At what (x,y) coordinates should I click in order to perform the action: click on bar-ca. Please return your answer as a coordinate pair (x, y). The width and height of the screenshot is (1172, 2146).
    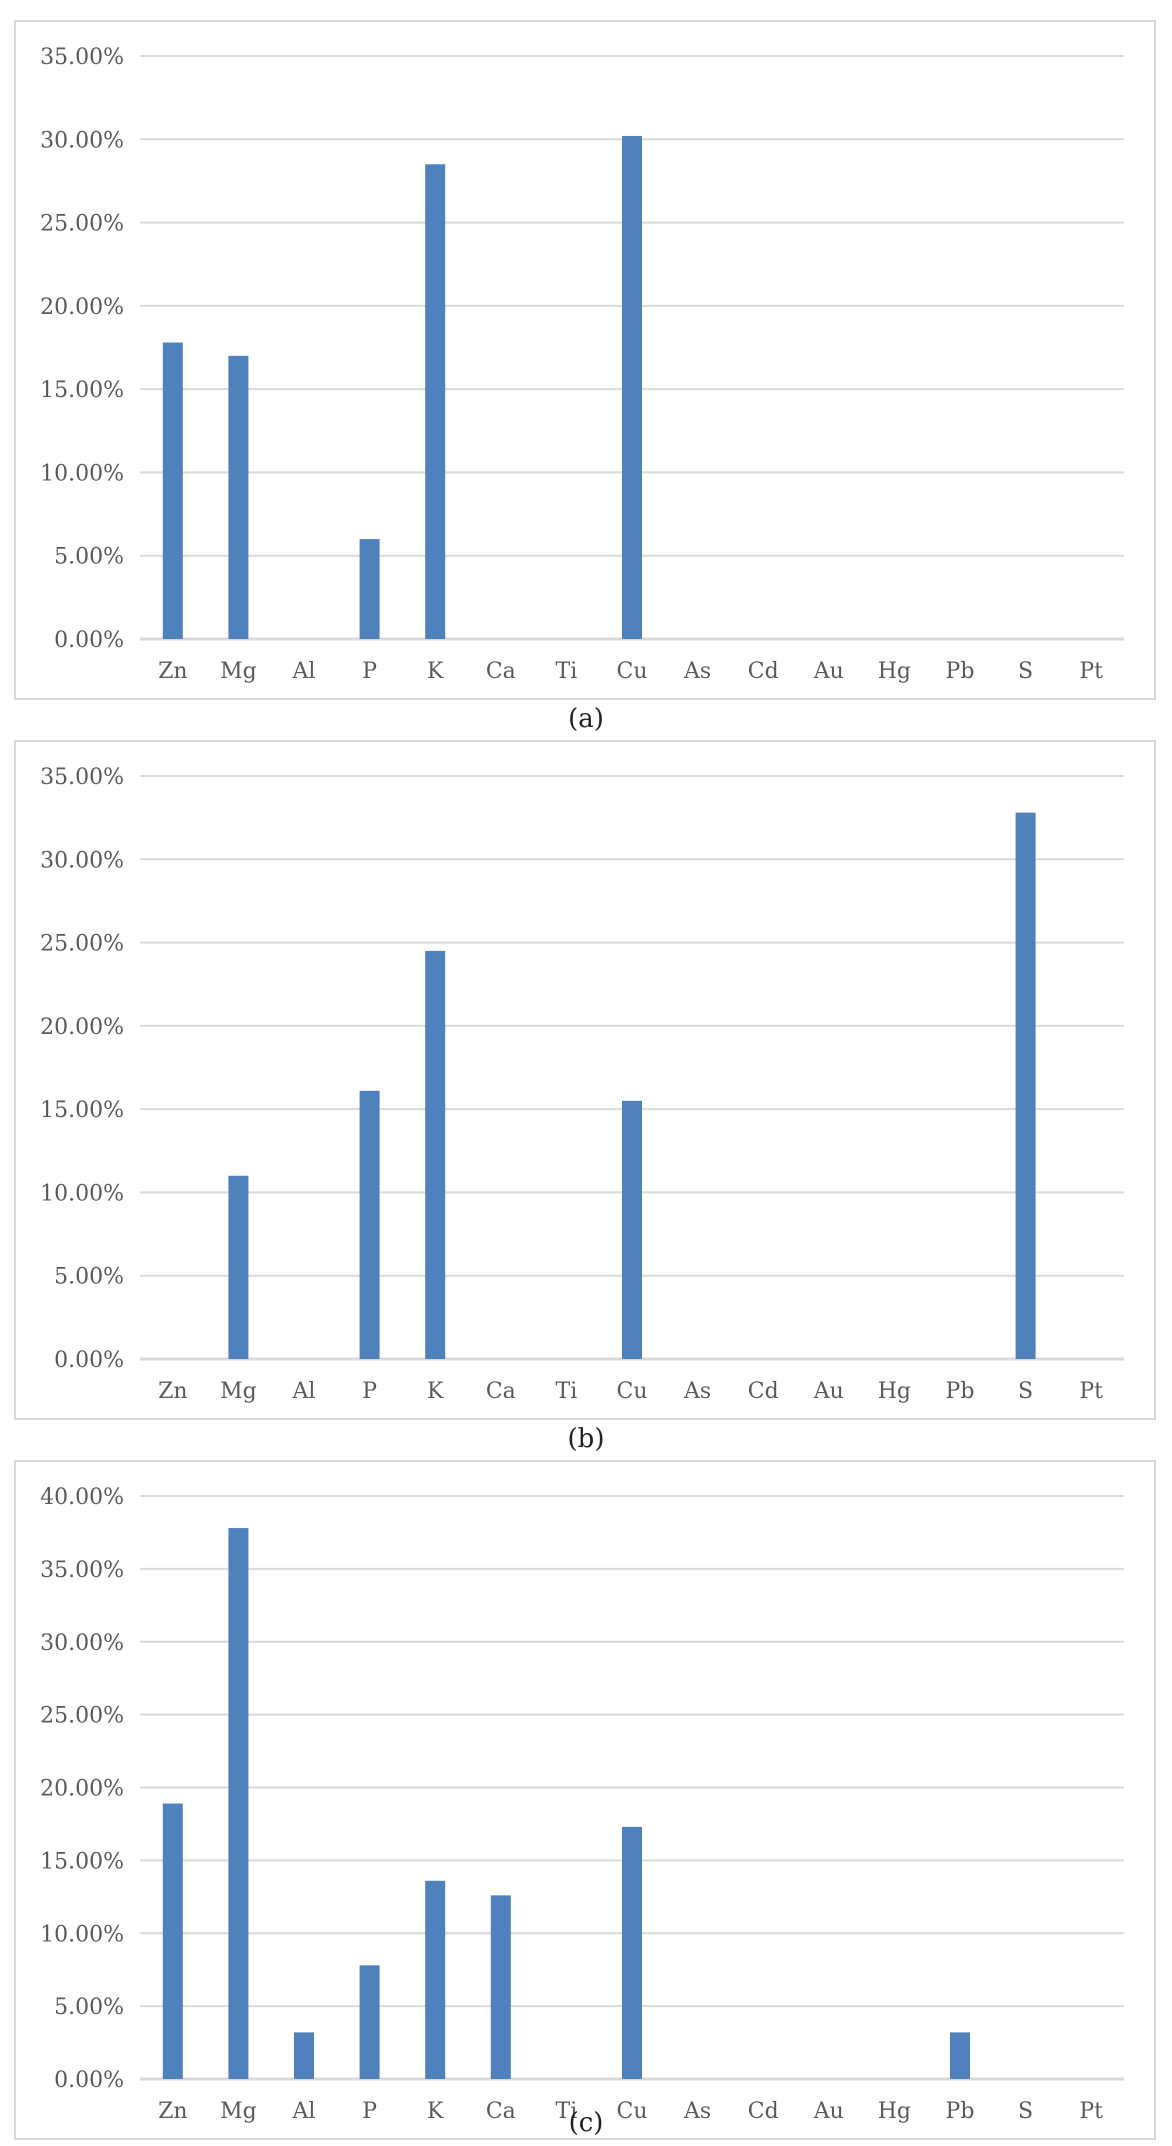
    Looking at the image, I should click on (500, 1987).